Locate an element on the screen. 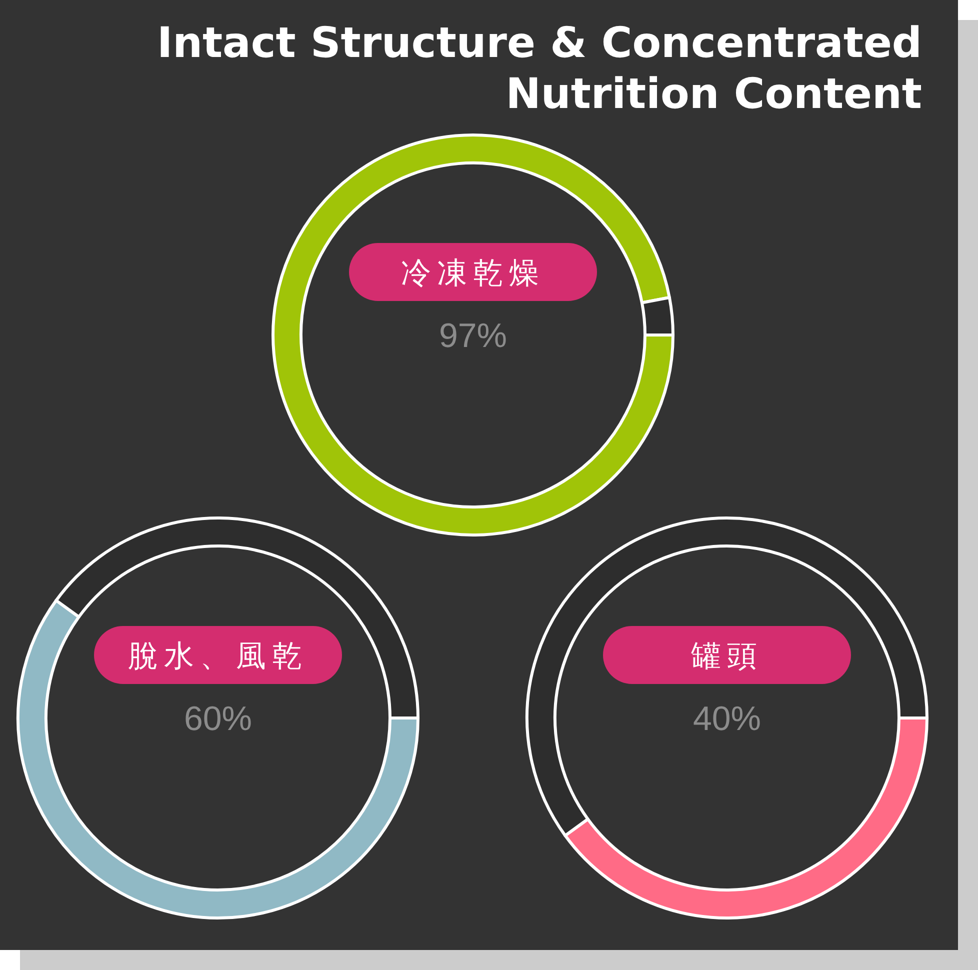  slice-label: 罐頭 is located at coordinates (727, 656).